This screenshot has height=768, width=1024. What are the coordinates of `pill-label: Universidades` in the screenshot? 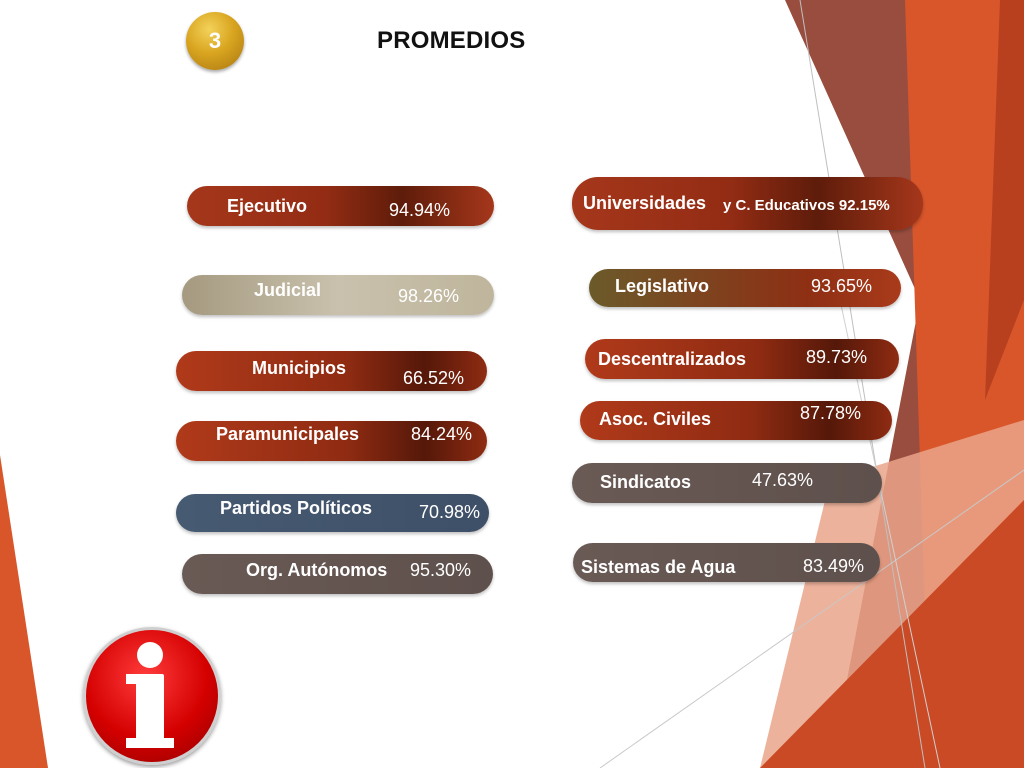 It's located at (645, 203).